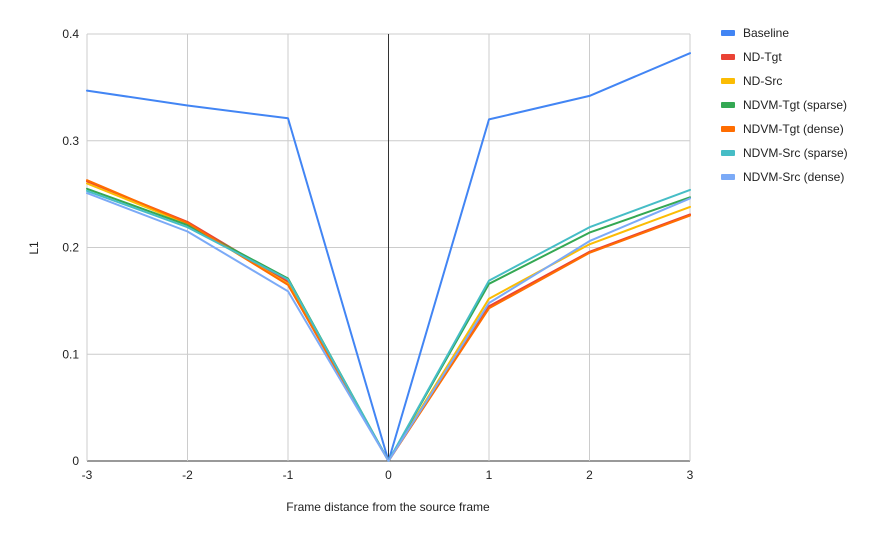  Describe the element at coordinates (187, 475) in the screenshot. I see `x-tick-label: -2` at that location.